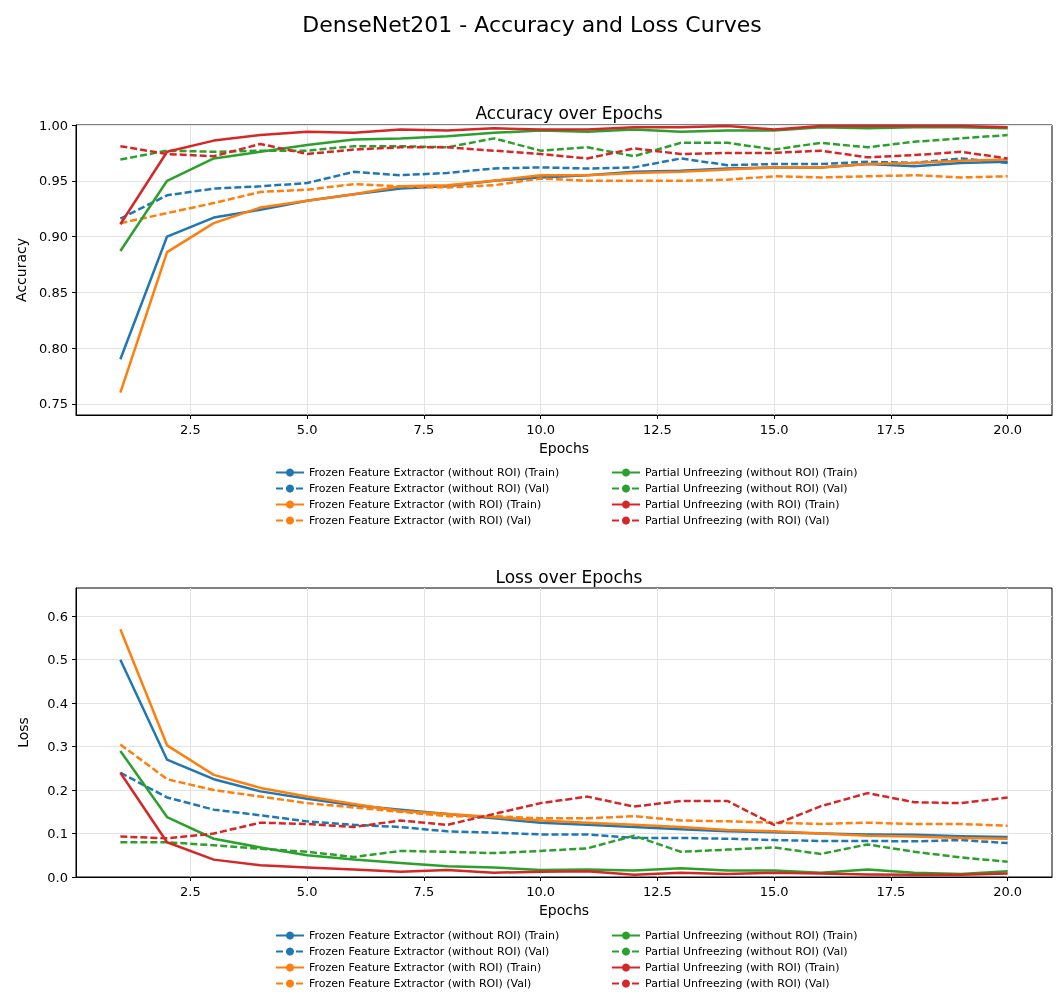 The width and height of the screenshot is (1064, 1003). What do you see at coordinates (53, 181) in the screenshot?
I see `y-tick-label: 0.95` at bounding box center [53, 181].